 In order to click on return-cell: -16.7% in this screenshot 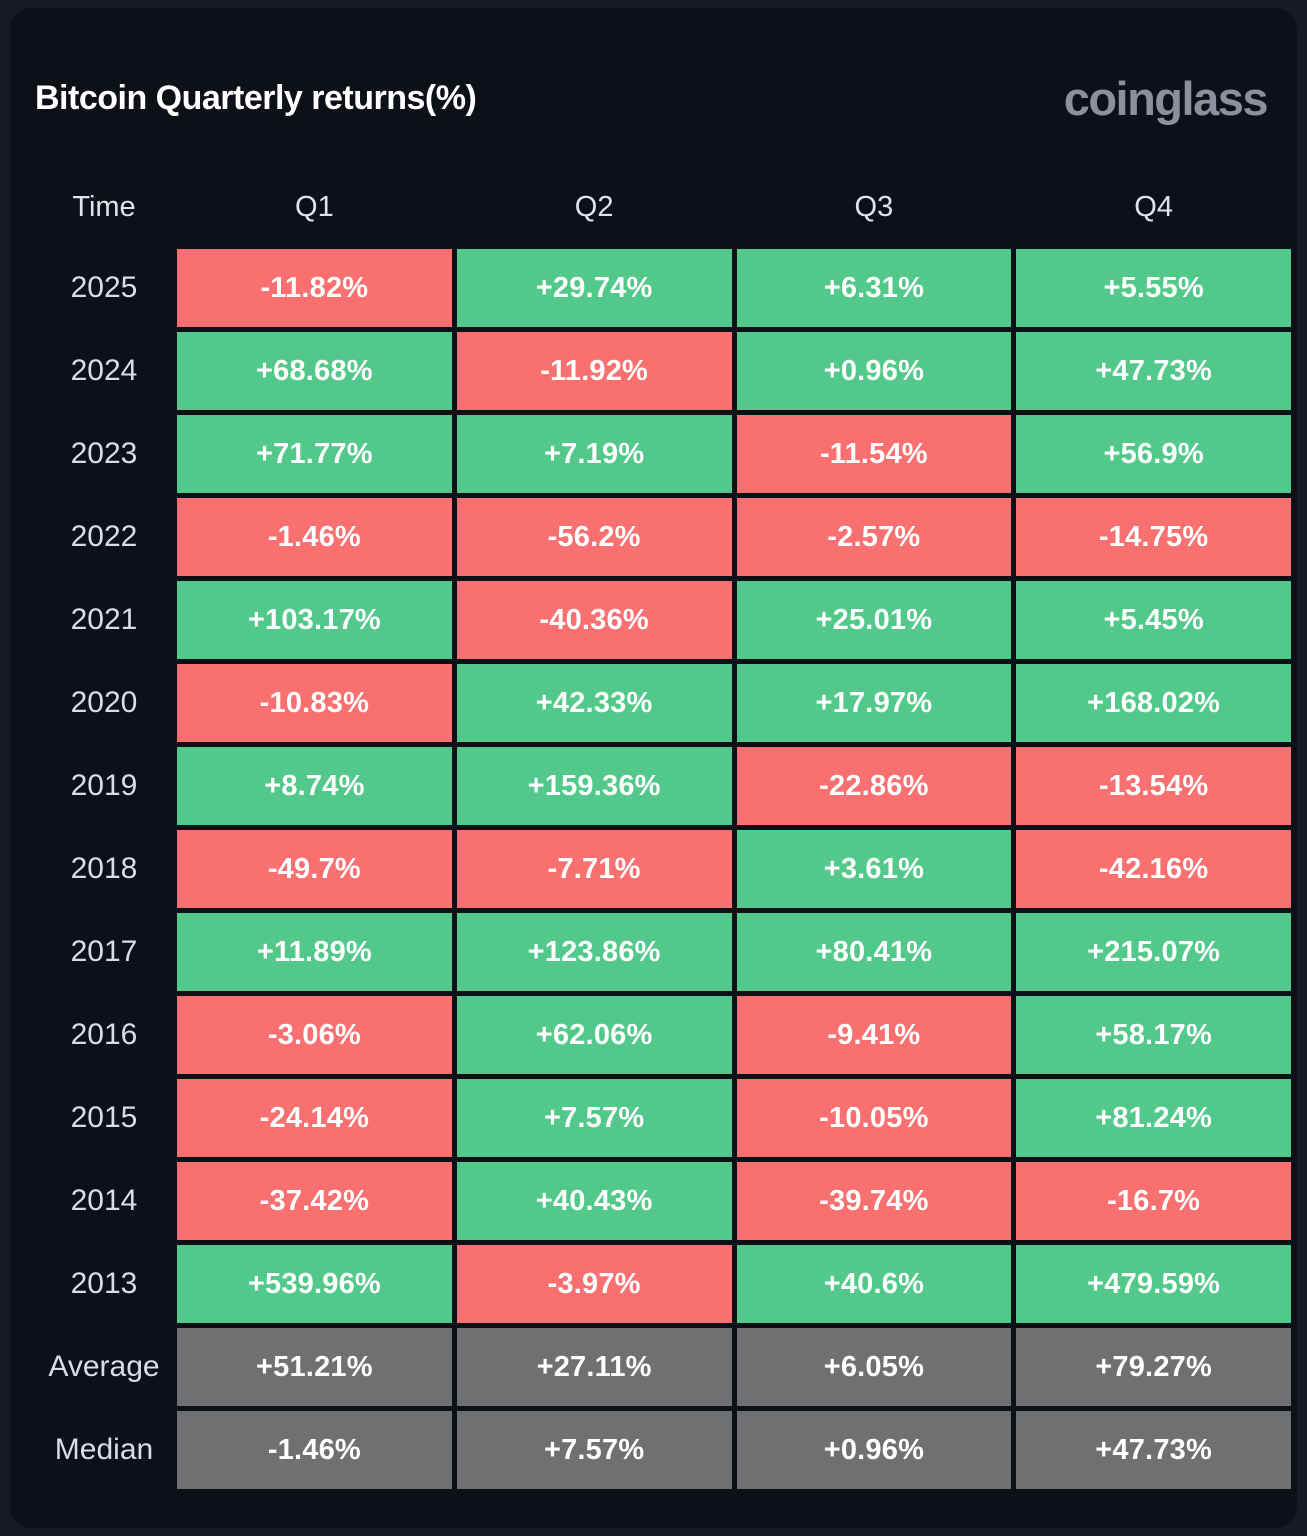, I will do `click(1153, 1201)`.